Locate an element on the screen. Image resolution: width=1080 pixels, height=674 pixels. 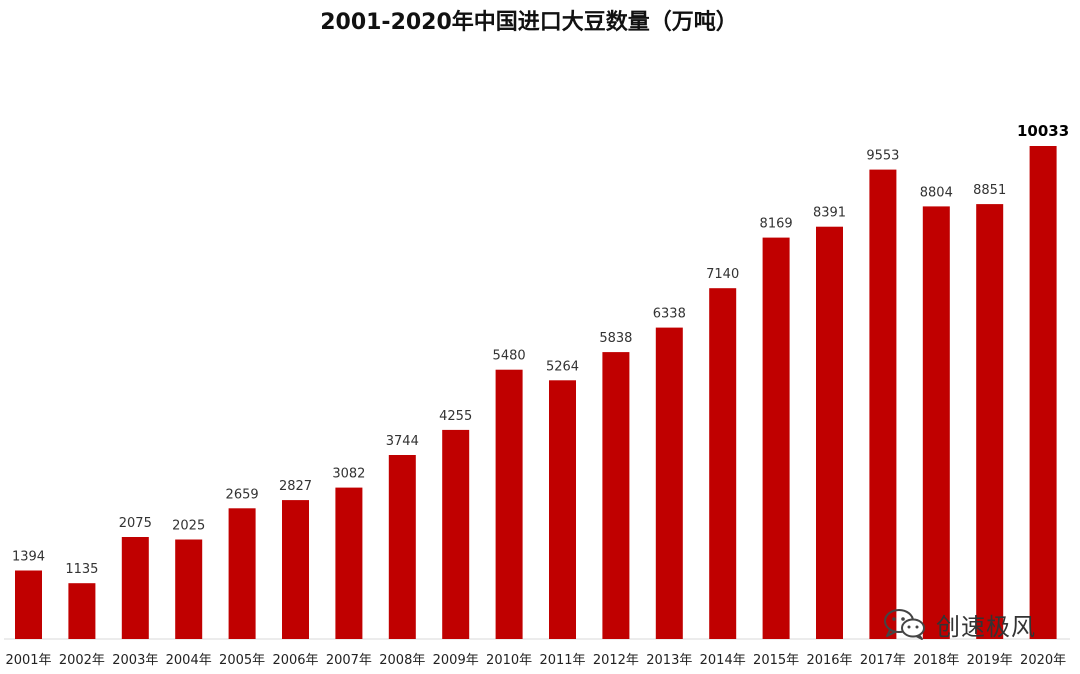
data-label-2015年: 8169 is located at coordinates (776, 224).